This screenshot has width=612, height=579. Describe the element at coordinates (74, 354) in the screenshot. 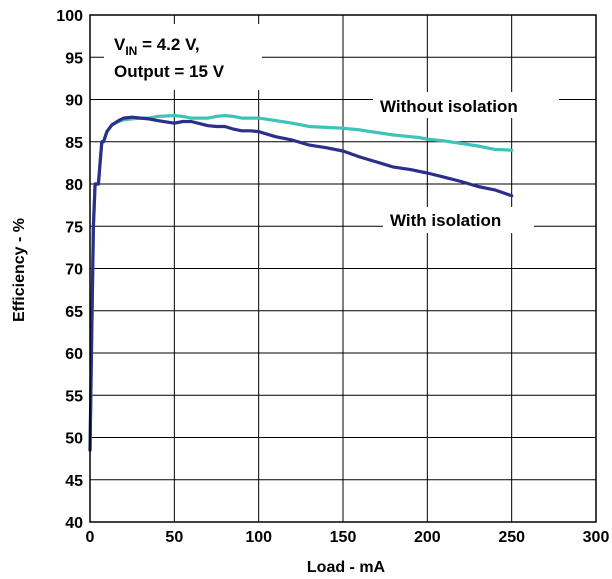

I see `y-tick-label: 60` at that location.